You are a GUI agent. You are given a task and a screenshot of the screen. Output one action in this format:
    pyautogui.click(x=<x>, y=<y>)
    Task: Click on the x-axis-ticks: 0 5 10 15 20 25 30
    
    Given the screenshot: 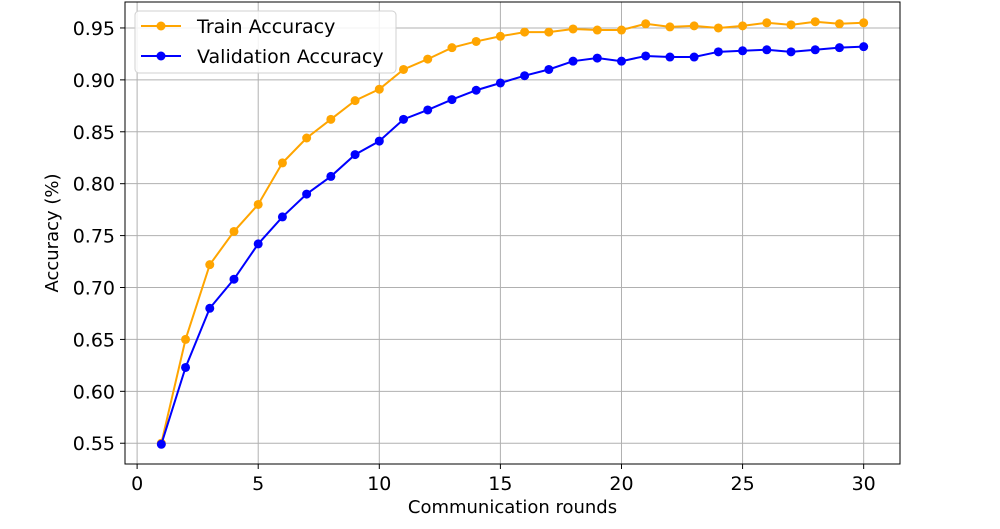 What is the action you would take?
    pyautogui.click(x=503, y=479)
    